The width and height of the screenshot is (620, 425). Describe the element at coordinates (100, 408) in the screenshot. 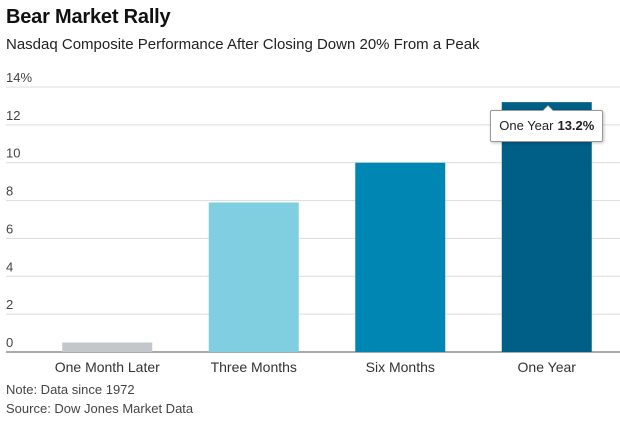

I see `chart-source: Source: Dow Jones Market Data` at that location.